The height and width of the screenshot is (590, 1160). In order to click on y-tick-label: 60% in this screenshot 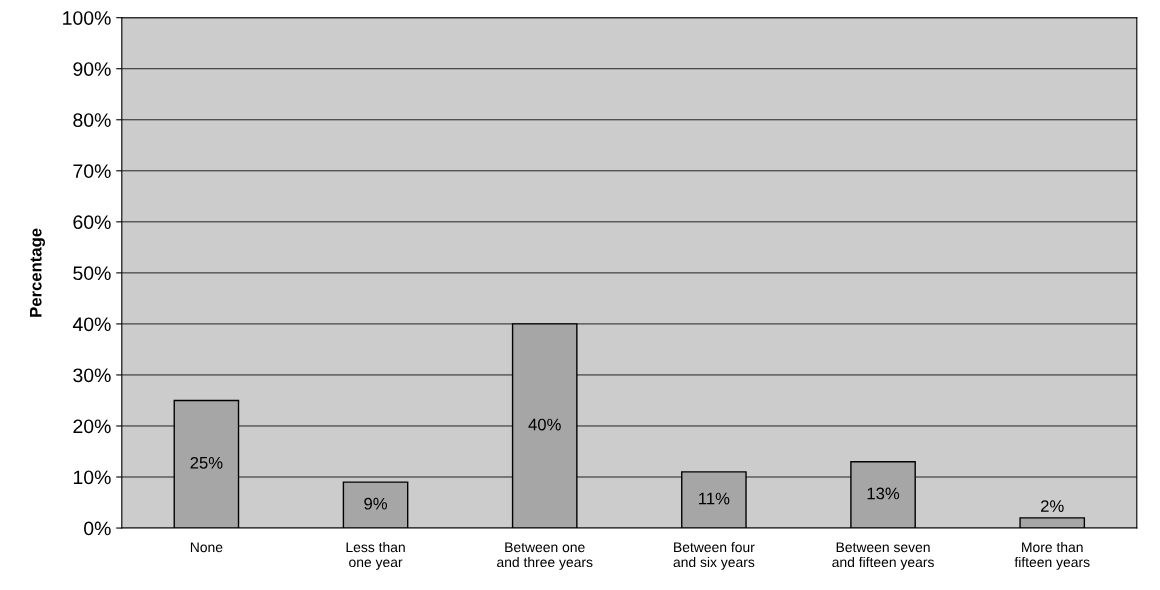, I will do `click(92, 222)`.